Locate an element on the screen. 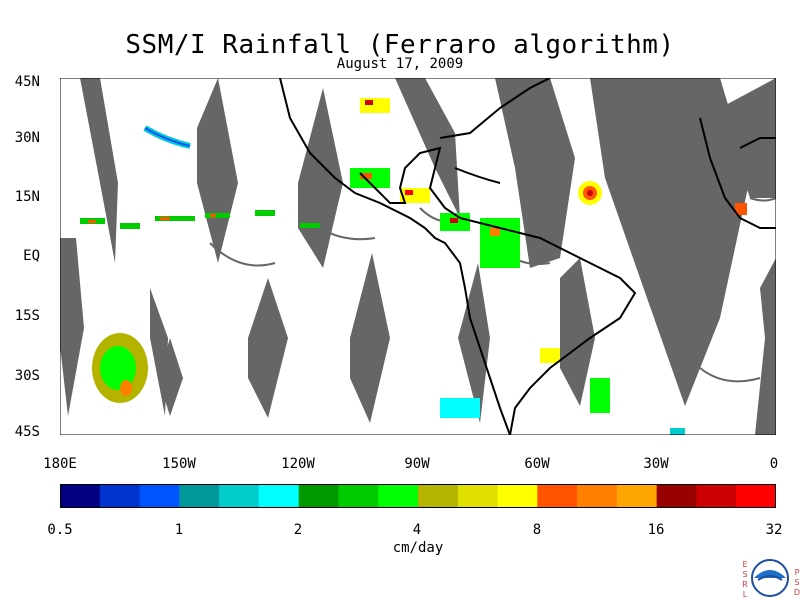 The width and height of the screenshot is (800, 600). lon-label-120w: 120W is located at coordinates (298, 464).